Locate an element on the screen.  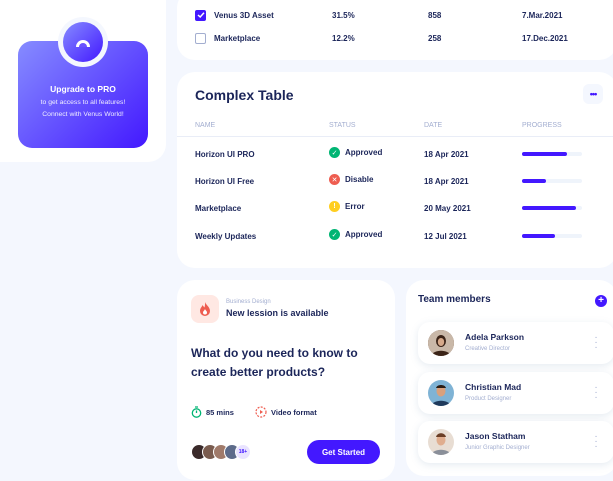
close-circle-icon: ✕ is located at coordinates (334, 179).